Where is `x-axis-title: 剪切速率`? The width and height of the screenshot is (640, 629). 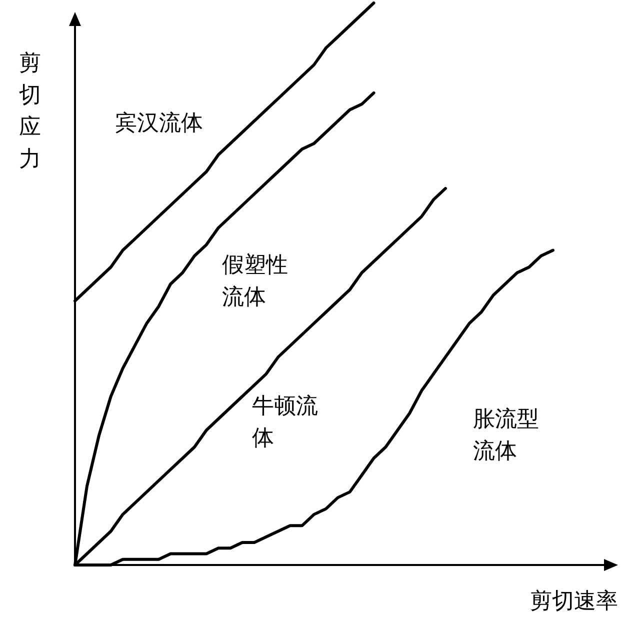 x-axis-title: 剪切速率 is located at coordinates (574, 601).